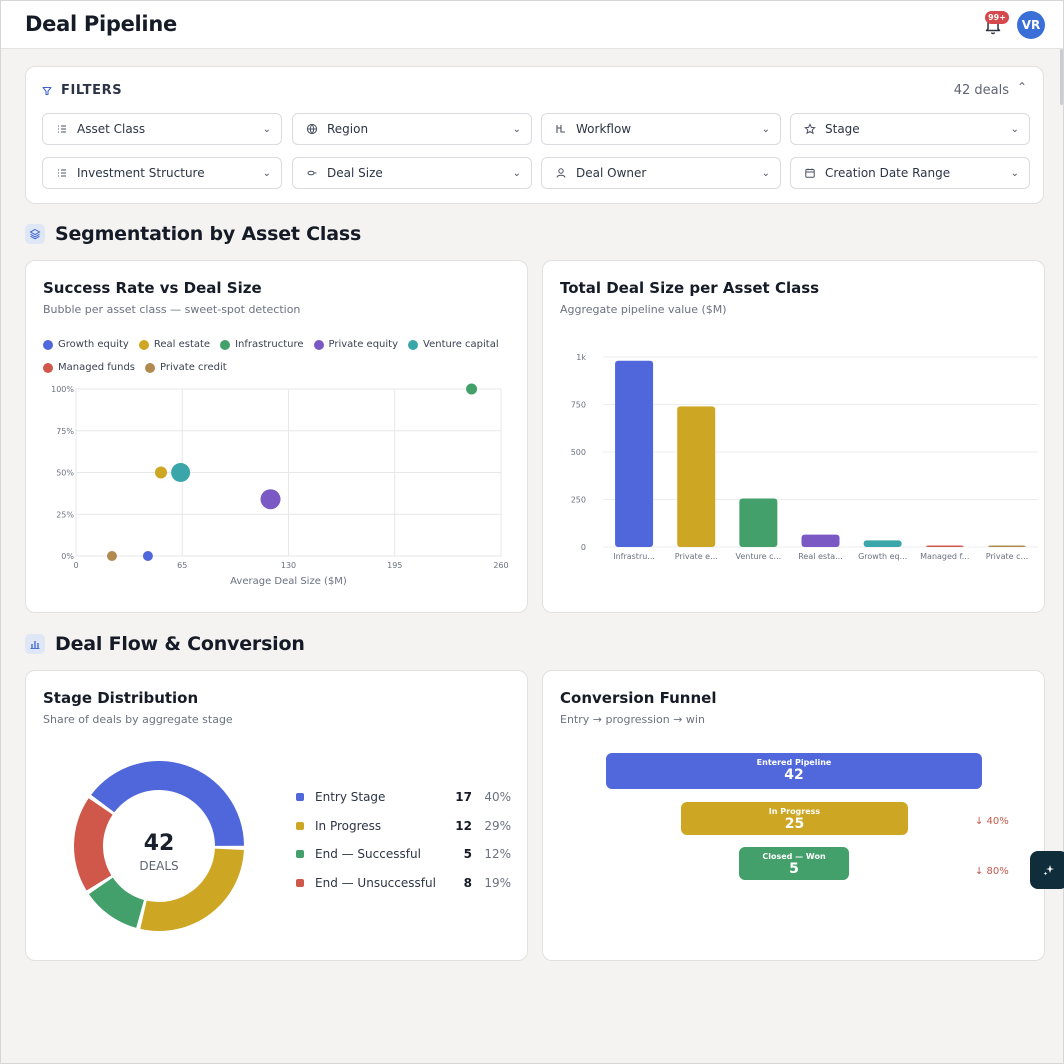 Image resolution: width=1064 pixels, height=1064 pixels. I want to click on card-subtitle: Aggregate pipeline value ($M), so click(643, 309).